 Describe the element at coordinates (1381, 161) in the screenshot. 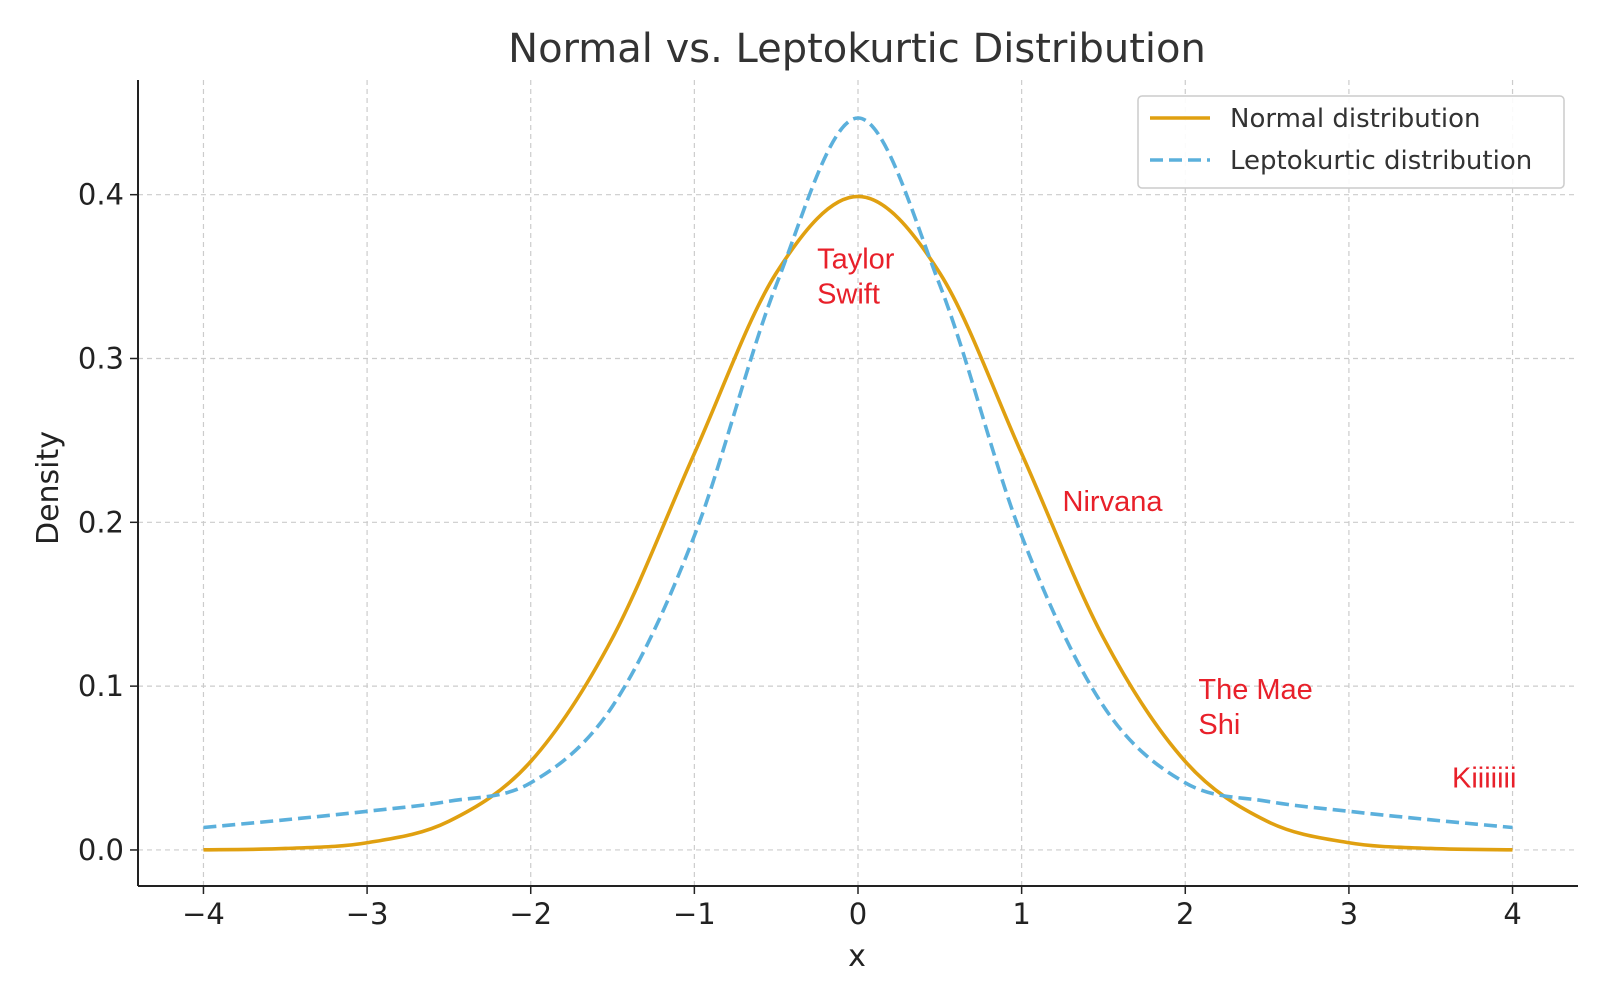

I see `legend-label: Leptokurtic distribution` at that location.